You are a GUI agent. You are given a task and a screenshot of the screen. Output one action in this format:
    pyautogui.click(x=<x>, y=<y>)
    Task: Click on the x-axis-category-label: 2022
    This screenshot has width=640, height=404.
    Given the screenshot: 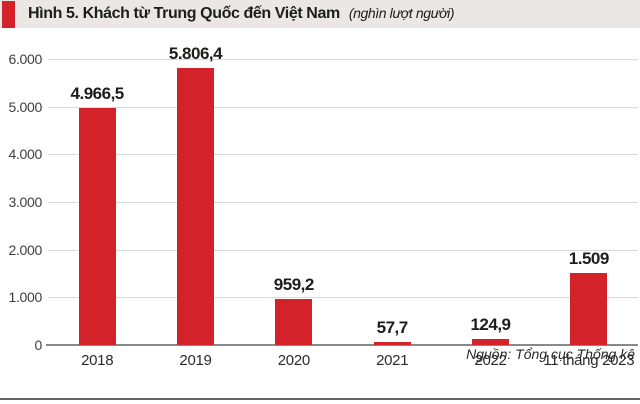 What is the action you would take?
    pyautogui.click(x=490, y=360)
    